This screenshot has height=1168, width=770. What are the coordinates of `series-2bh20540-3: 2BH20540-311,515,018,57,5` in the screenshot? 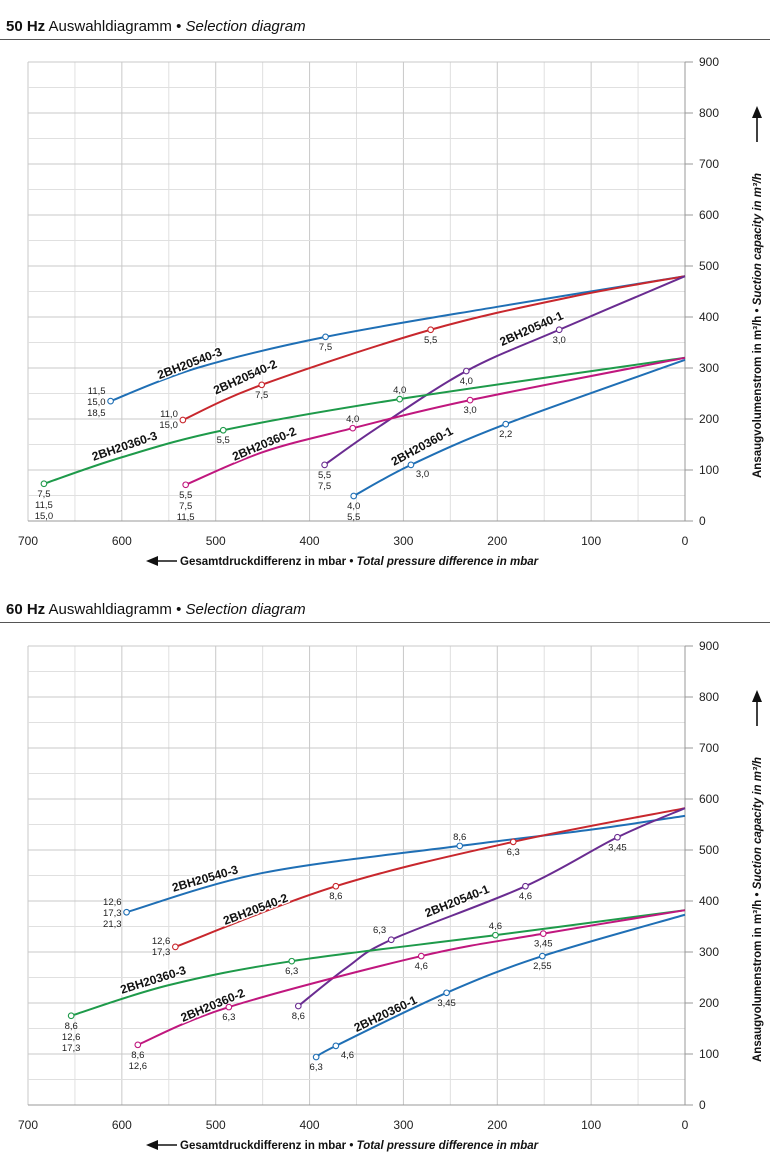 It's located at (386, 347).